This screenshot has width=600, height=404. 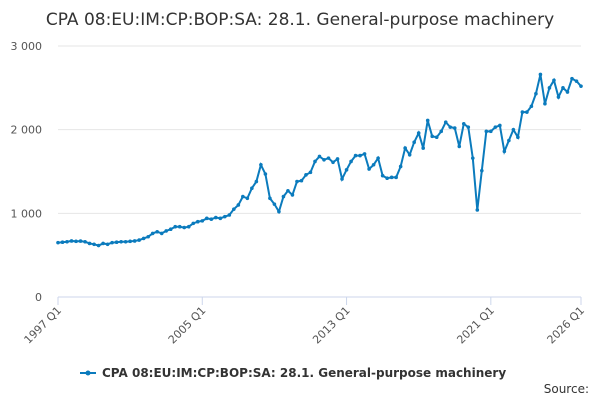 I want to click on x-tick-label: 2013 Q1, so click(x=331, y=325).